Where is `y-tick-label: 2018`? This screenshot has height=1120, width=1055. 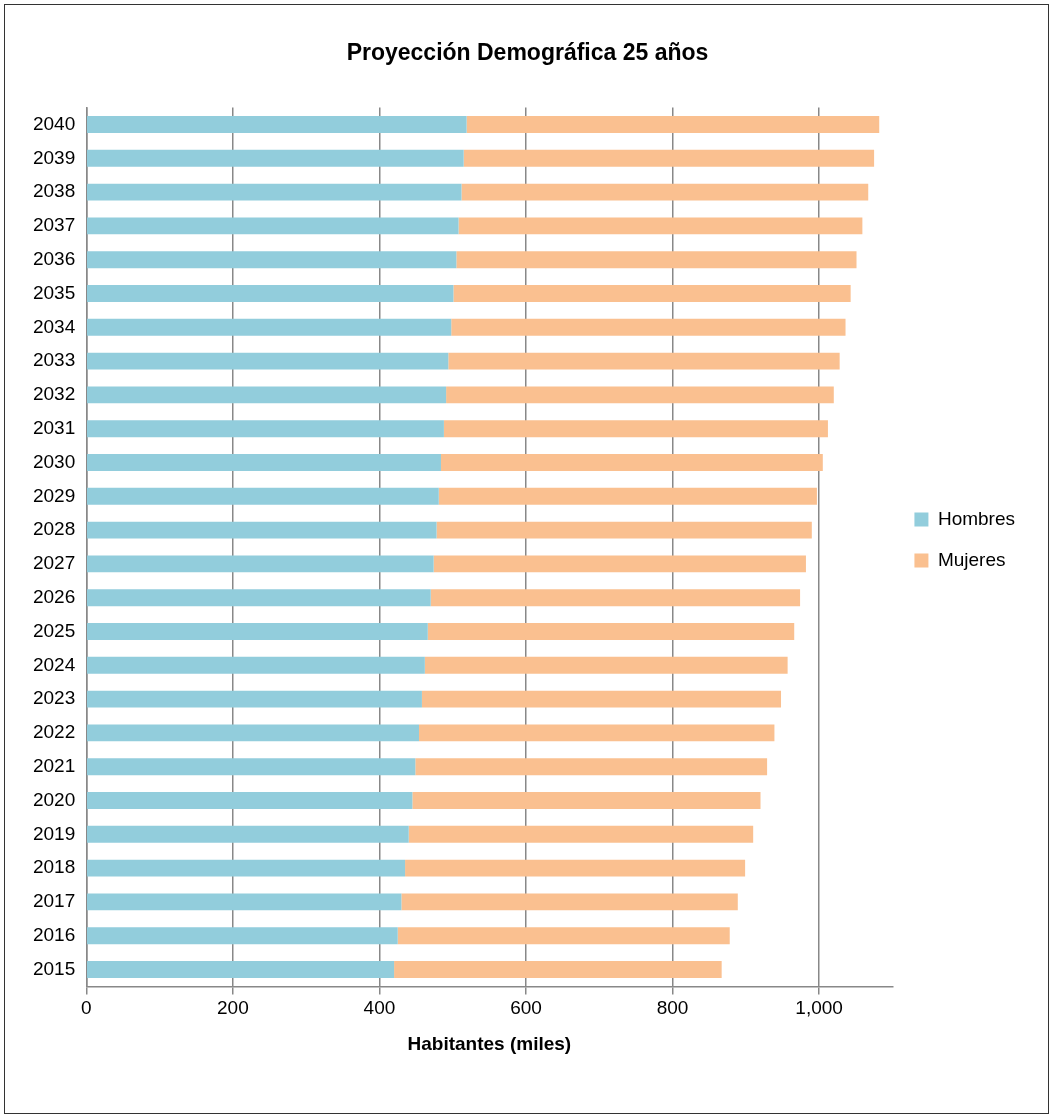 y-tick-label: 2018 is located at coordinates (54, 867).